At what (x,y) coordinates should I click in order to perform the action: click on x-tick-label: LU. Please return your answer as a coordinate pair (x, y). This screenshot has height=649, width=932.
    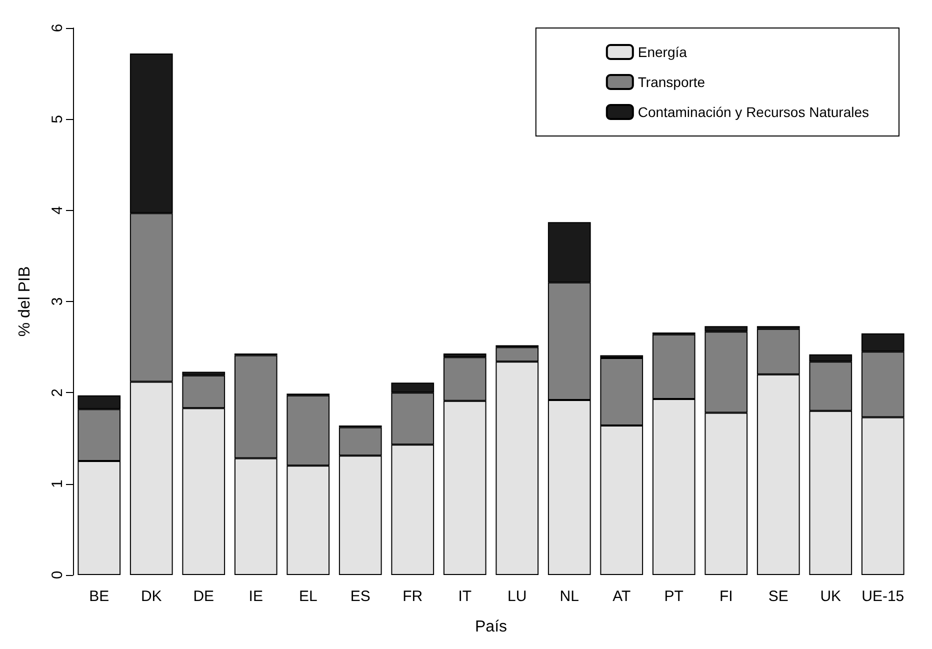
    Looking at the image, I should click on (517, 596).